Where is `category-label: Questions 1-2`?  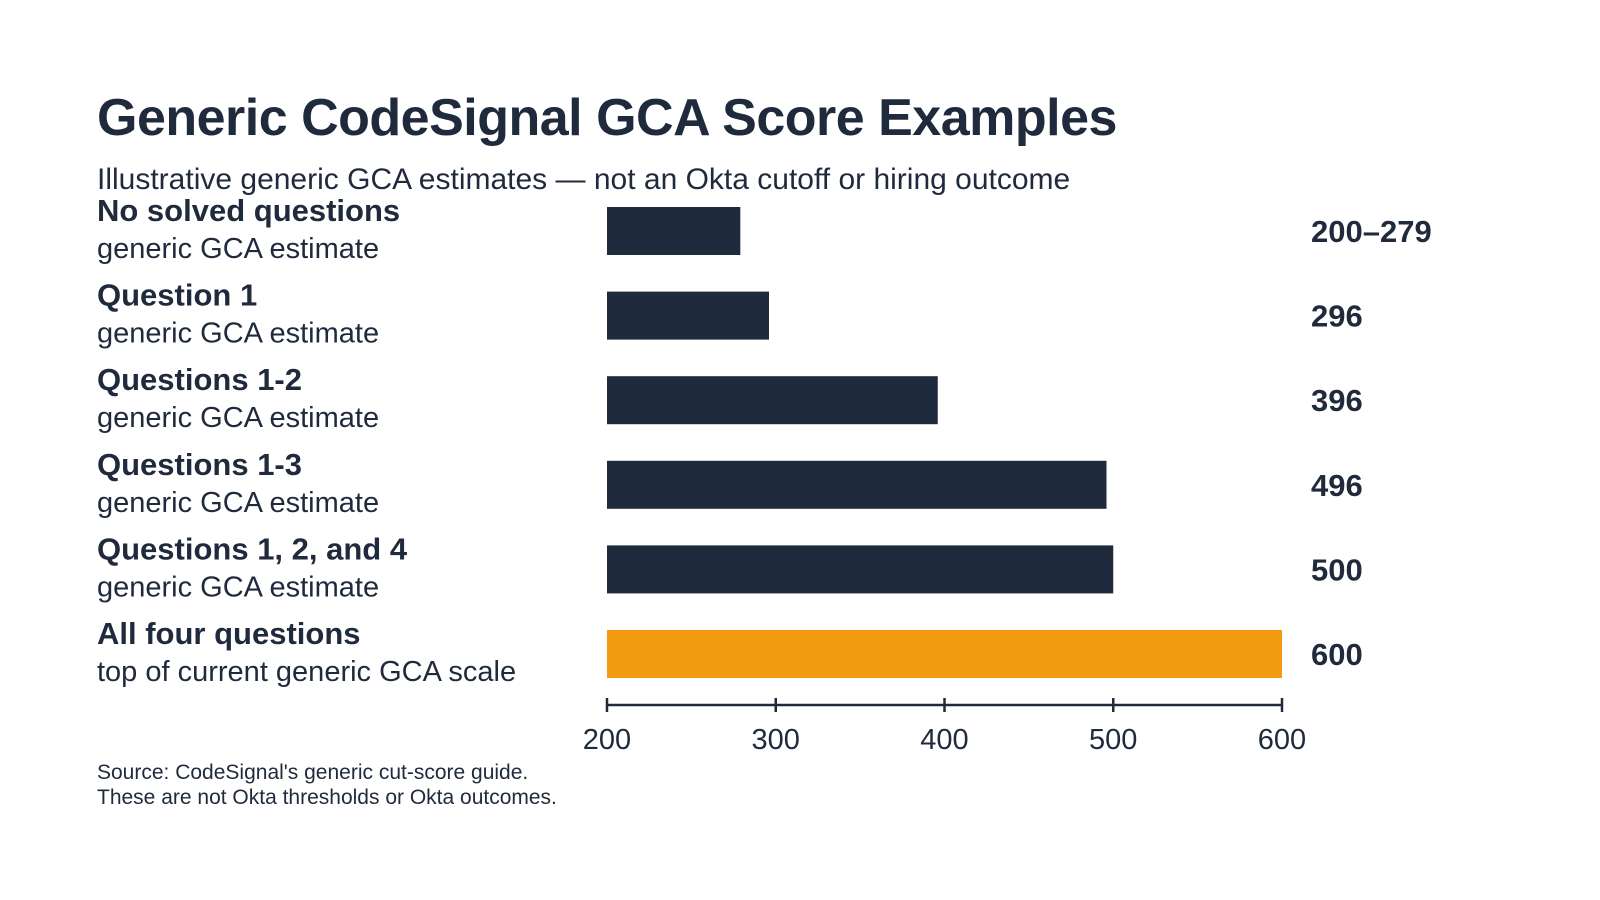
category-label: Questions 1-2 is located at coordinates (199, 379).